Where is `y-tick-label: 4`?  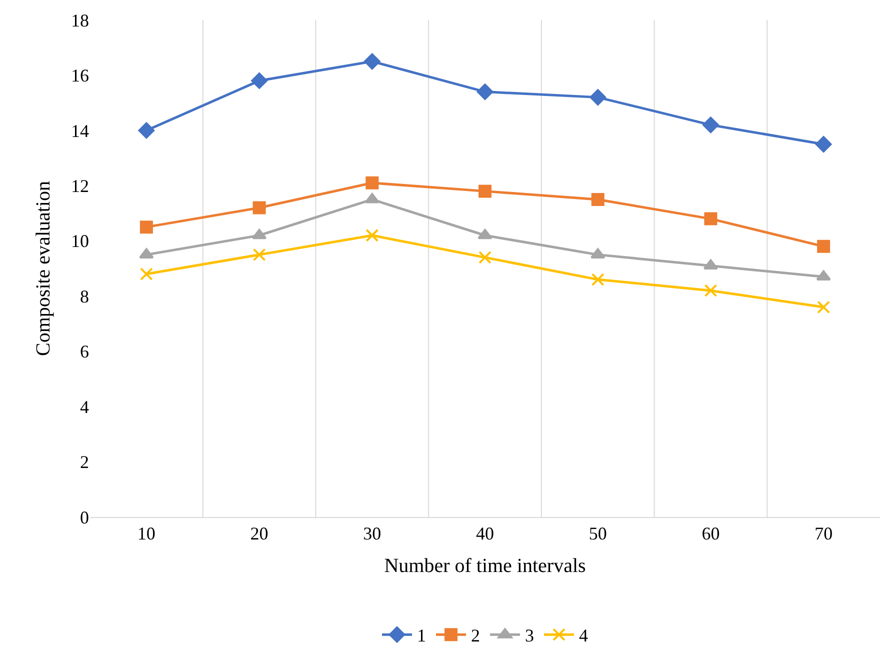
y-tick-label: 4 is located at coordinates (84, 406).